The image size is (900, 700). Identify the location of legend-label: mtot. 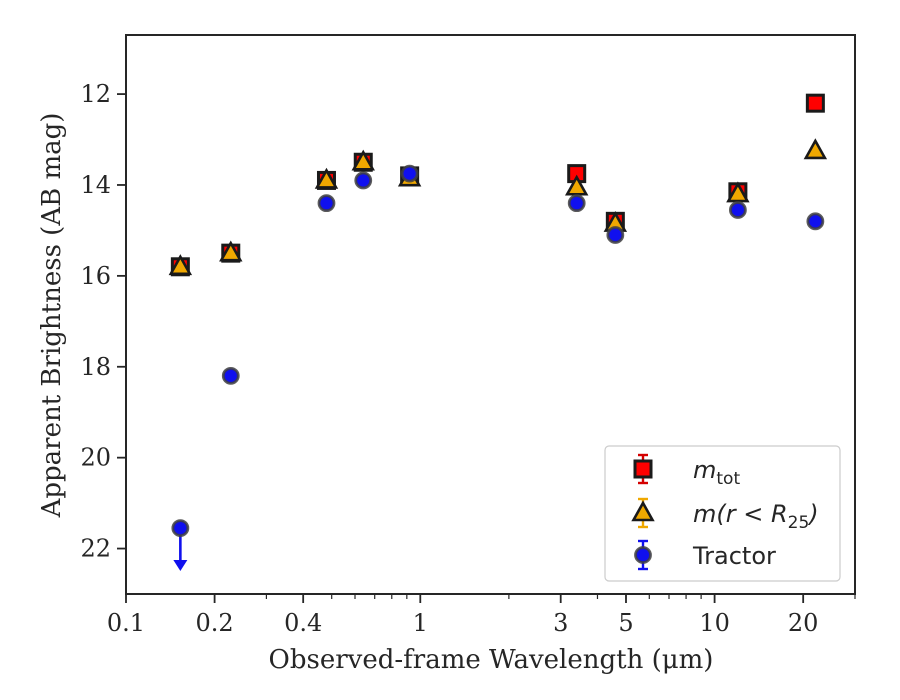
(716, 472).